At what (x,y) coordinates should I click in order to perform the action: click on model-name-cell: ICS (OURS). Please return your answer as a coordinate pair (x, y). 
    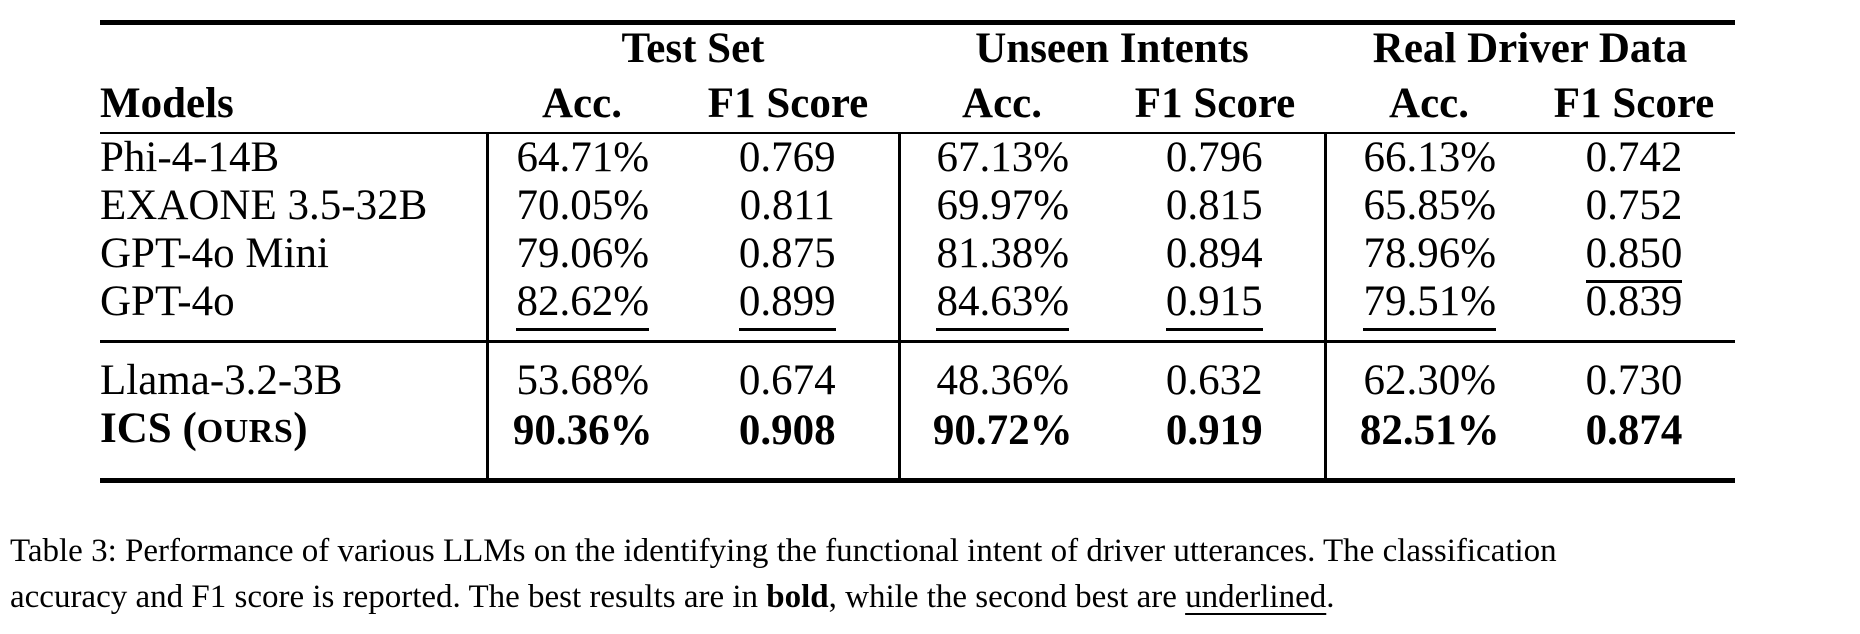
    Looking at the image, I should click on (293, 443).